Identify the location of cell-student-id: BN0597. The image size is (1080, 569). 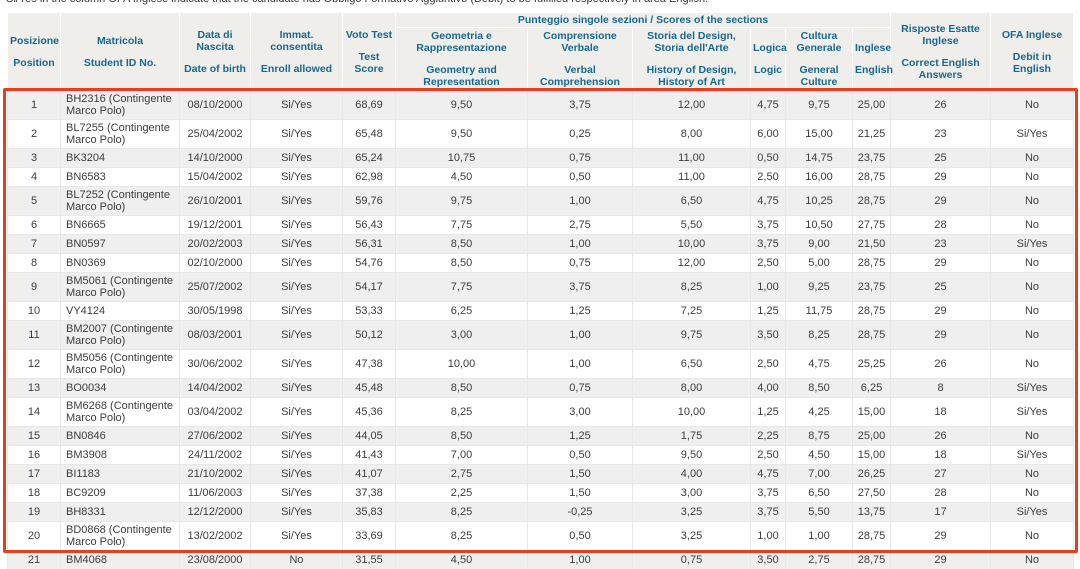
(120, 244).